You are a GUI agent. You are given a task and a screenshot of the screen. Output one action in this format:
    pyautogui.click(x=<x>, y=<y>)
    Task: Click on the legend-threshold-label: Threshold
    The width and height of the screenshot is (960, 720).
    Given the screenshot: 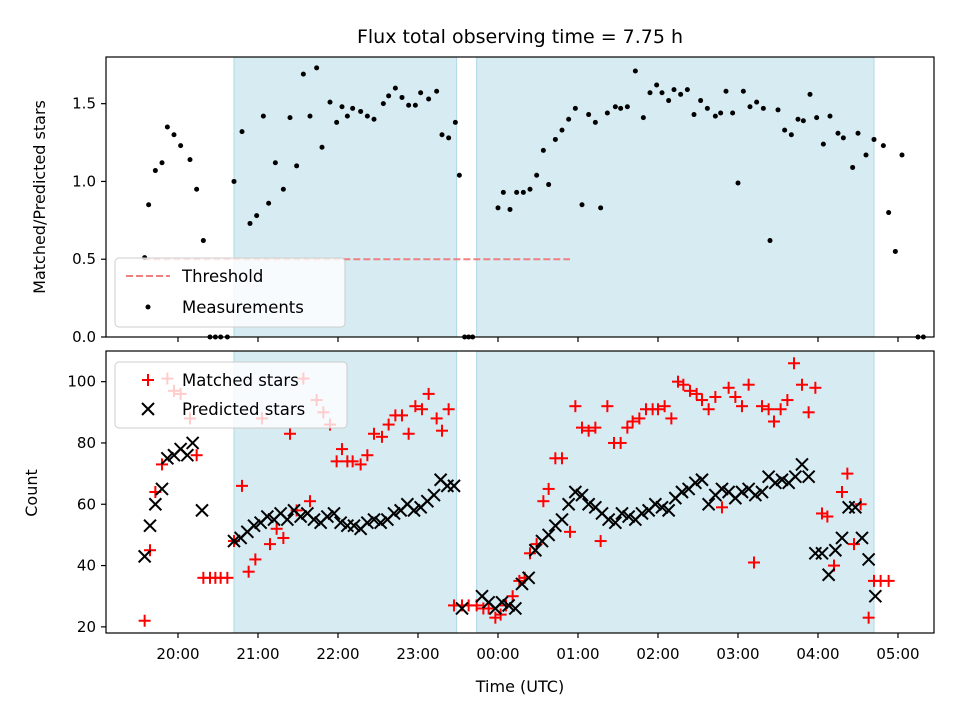 What is the action you would take?
    pyautogui.click(x=222, y=276)
    